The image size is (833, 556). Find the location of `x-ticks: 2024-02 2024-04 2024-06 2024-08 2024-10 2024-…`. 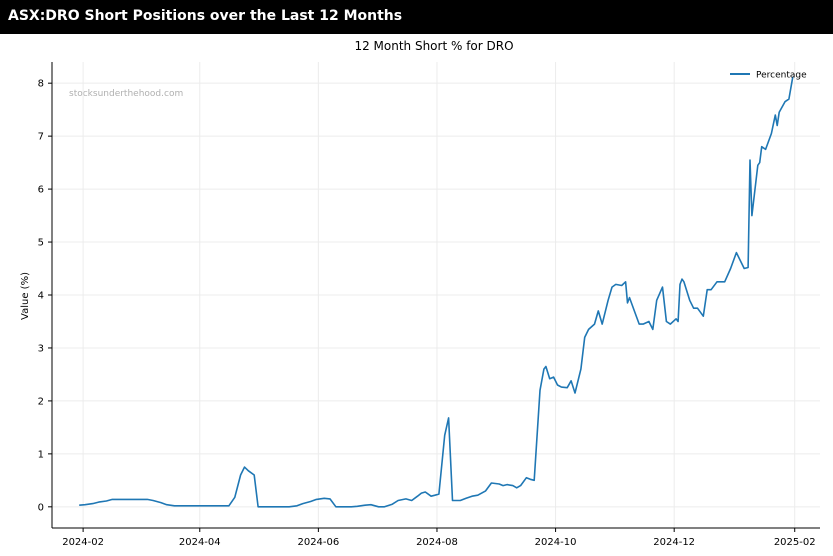

x-ticks: 2024-02 2024-04 2024-06 2024-08 2024-10 2024-… is located at coordinates (439, 538).